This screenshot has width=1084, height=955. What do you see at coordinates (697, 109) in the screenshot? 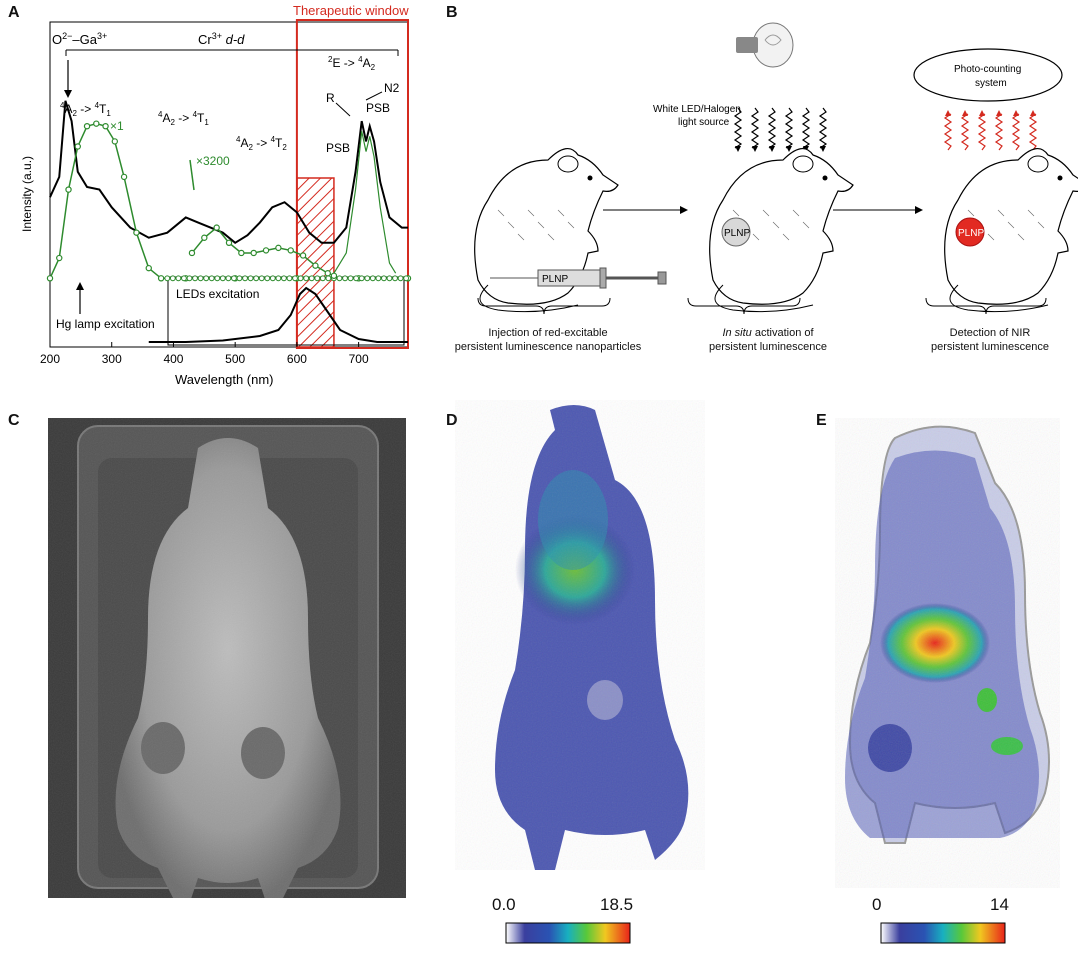
I see `light-source-label-1: White LED/Halogen` at bounding box center [697, 109].